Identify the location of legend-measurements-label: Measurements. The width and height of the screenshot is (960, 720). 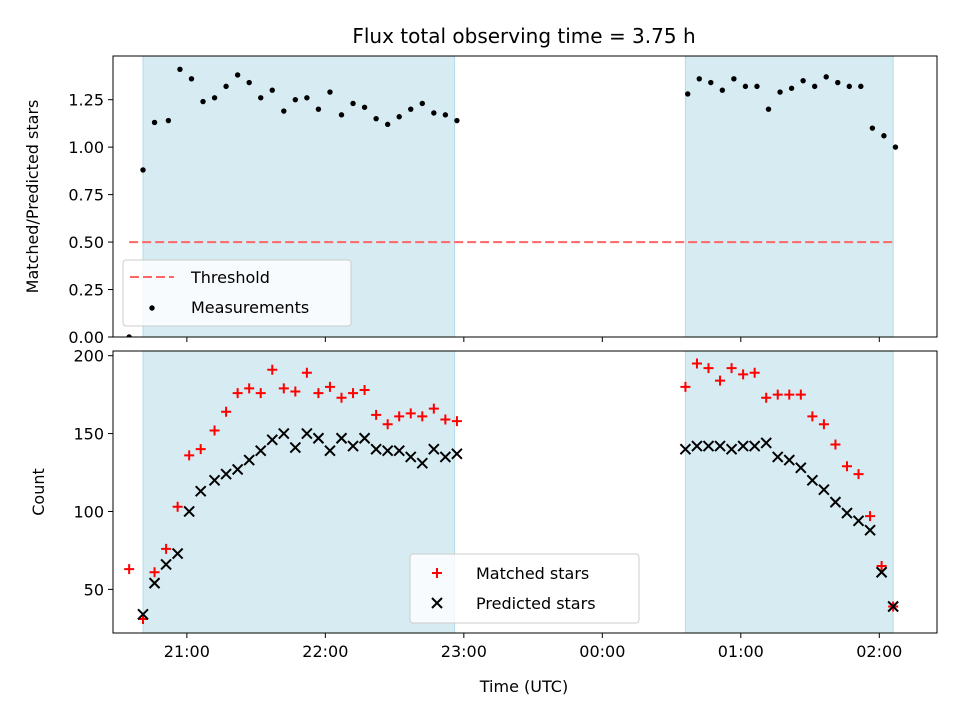
(250, 307).